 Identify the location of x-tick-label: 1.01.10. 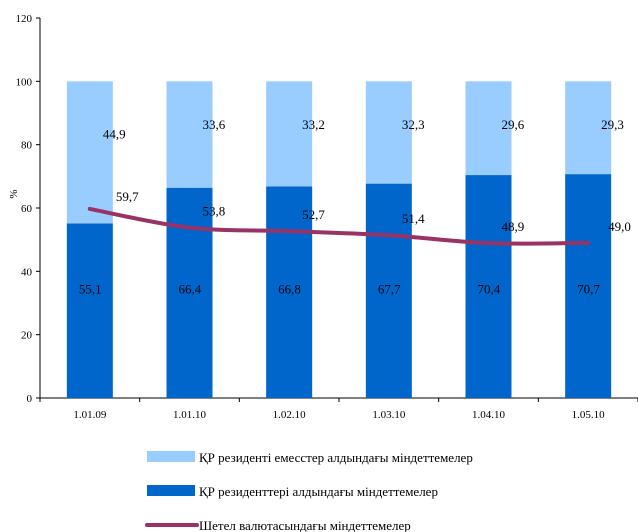
(190, 415).